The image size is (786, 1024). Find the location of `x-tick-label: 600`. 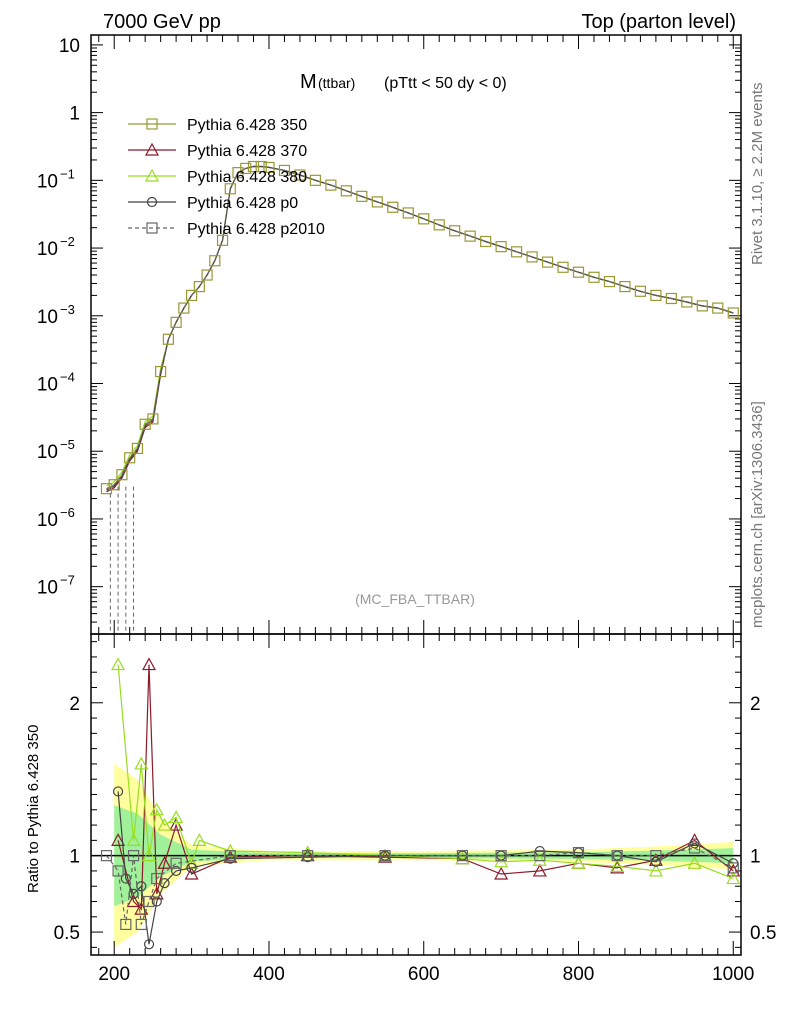

x-tick-label: 600 is located at coordinates (424, 974).